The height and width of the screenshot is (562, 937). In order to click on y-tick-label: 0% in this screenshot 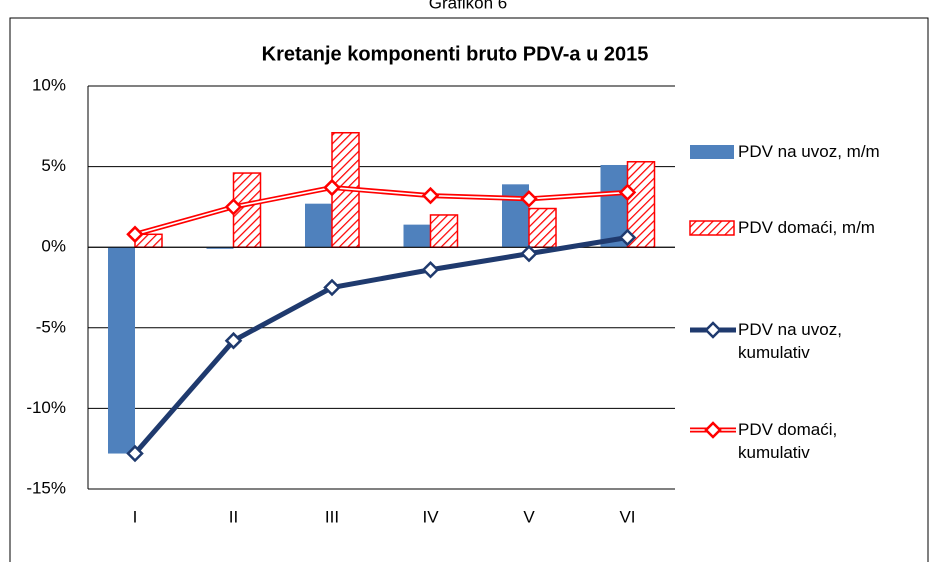, I will do `click(53, 246)`.